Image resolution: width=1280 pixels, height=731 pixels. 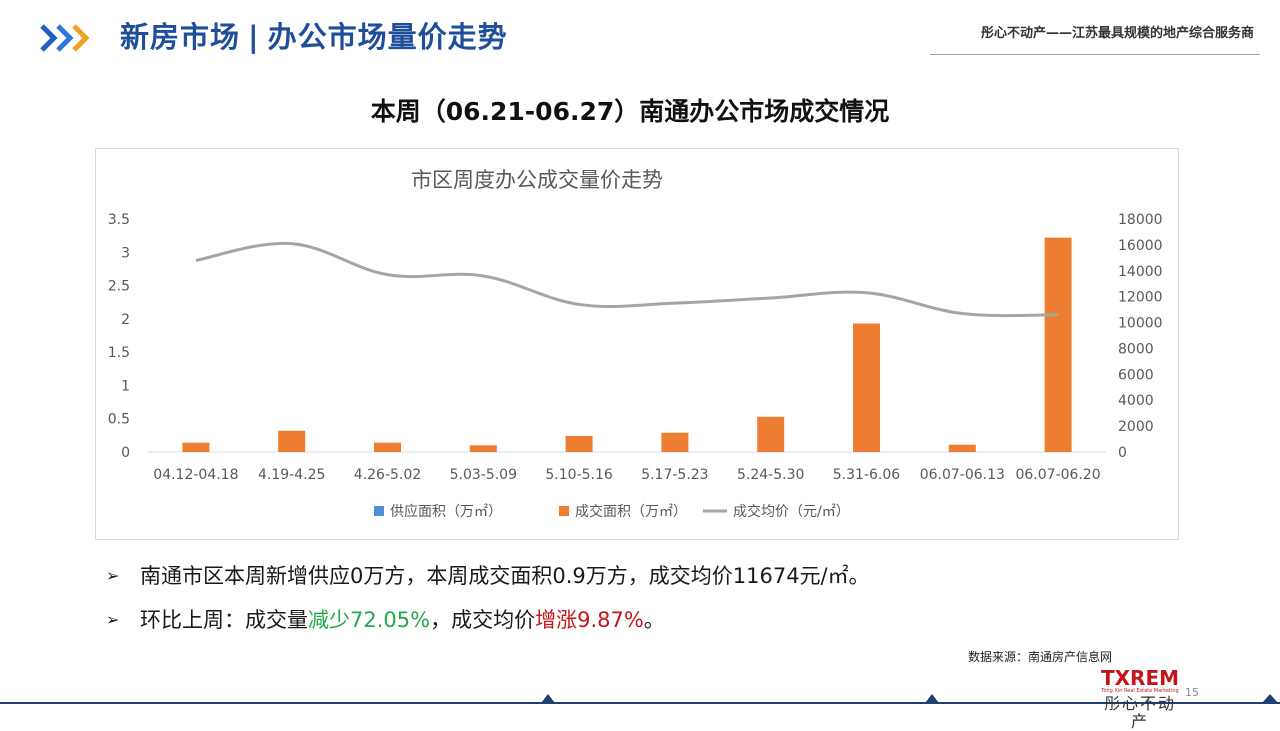 I want to click on category-label: 4.19-4.25, so click(x=291, y=475).